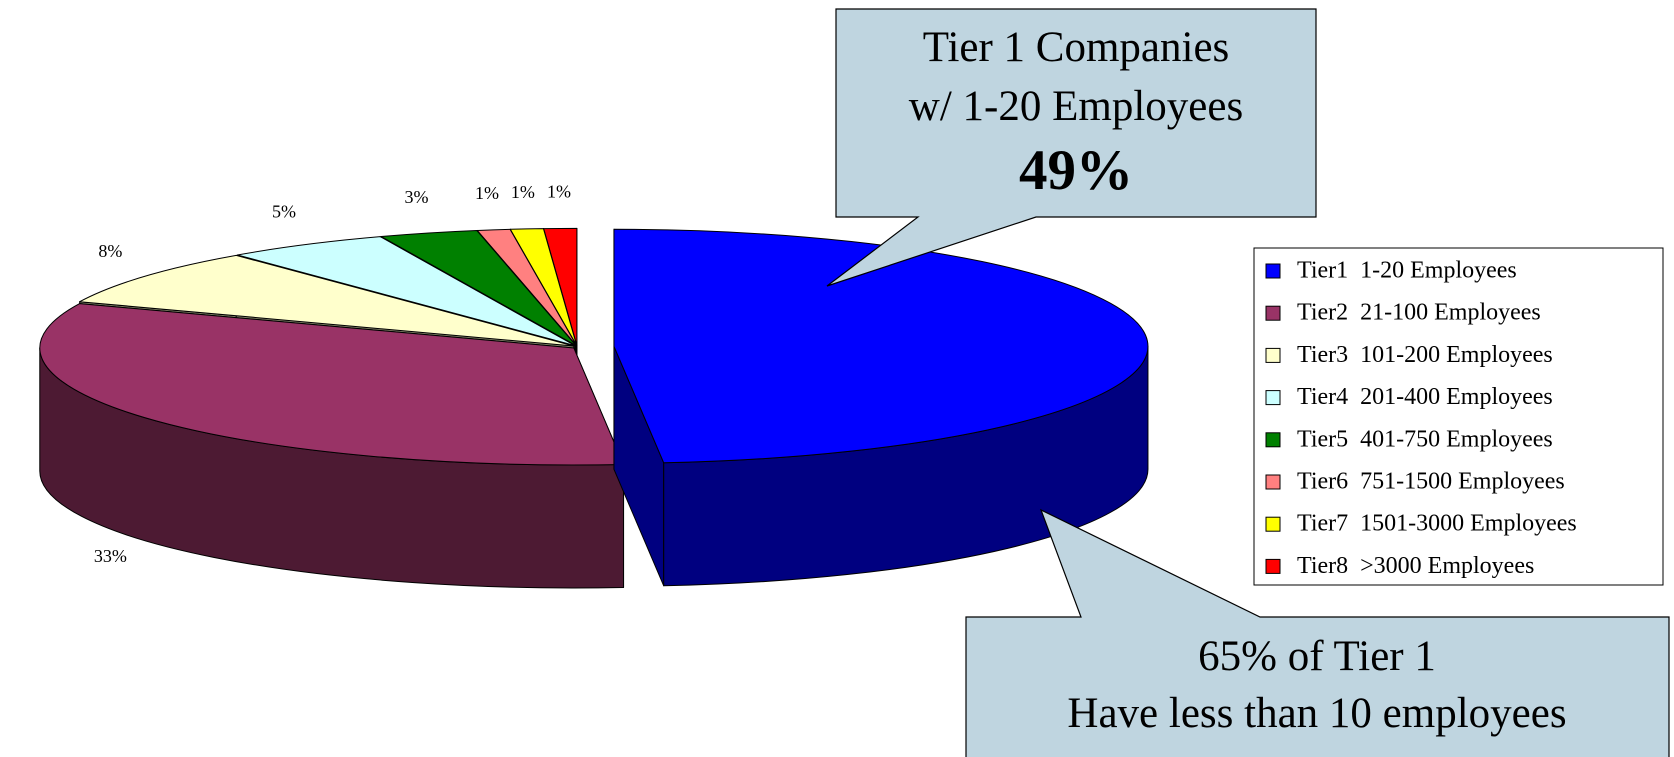 This screenshot has width=1674, height=757. Describe the element at coordinates (1317, 656) in the screenshot. I see `callout-text: 65% of Tier 1` at that location.